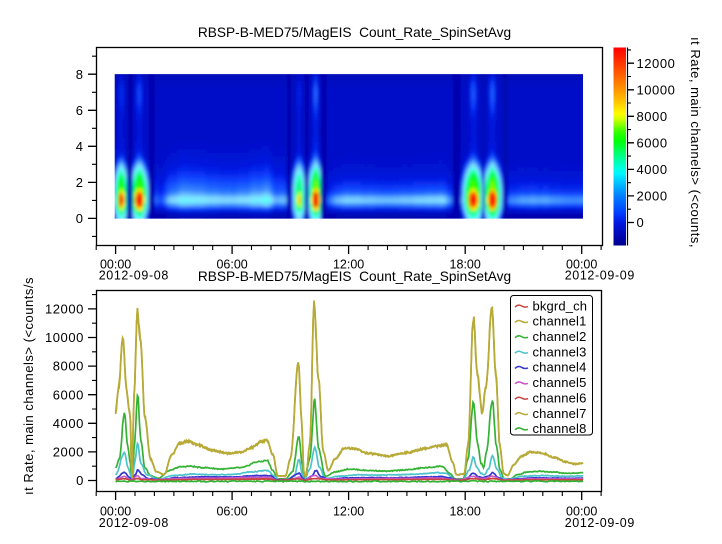 This screenshot has width=722, height=544. I want to click on svg-text: channel2, so click(560, 336).